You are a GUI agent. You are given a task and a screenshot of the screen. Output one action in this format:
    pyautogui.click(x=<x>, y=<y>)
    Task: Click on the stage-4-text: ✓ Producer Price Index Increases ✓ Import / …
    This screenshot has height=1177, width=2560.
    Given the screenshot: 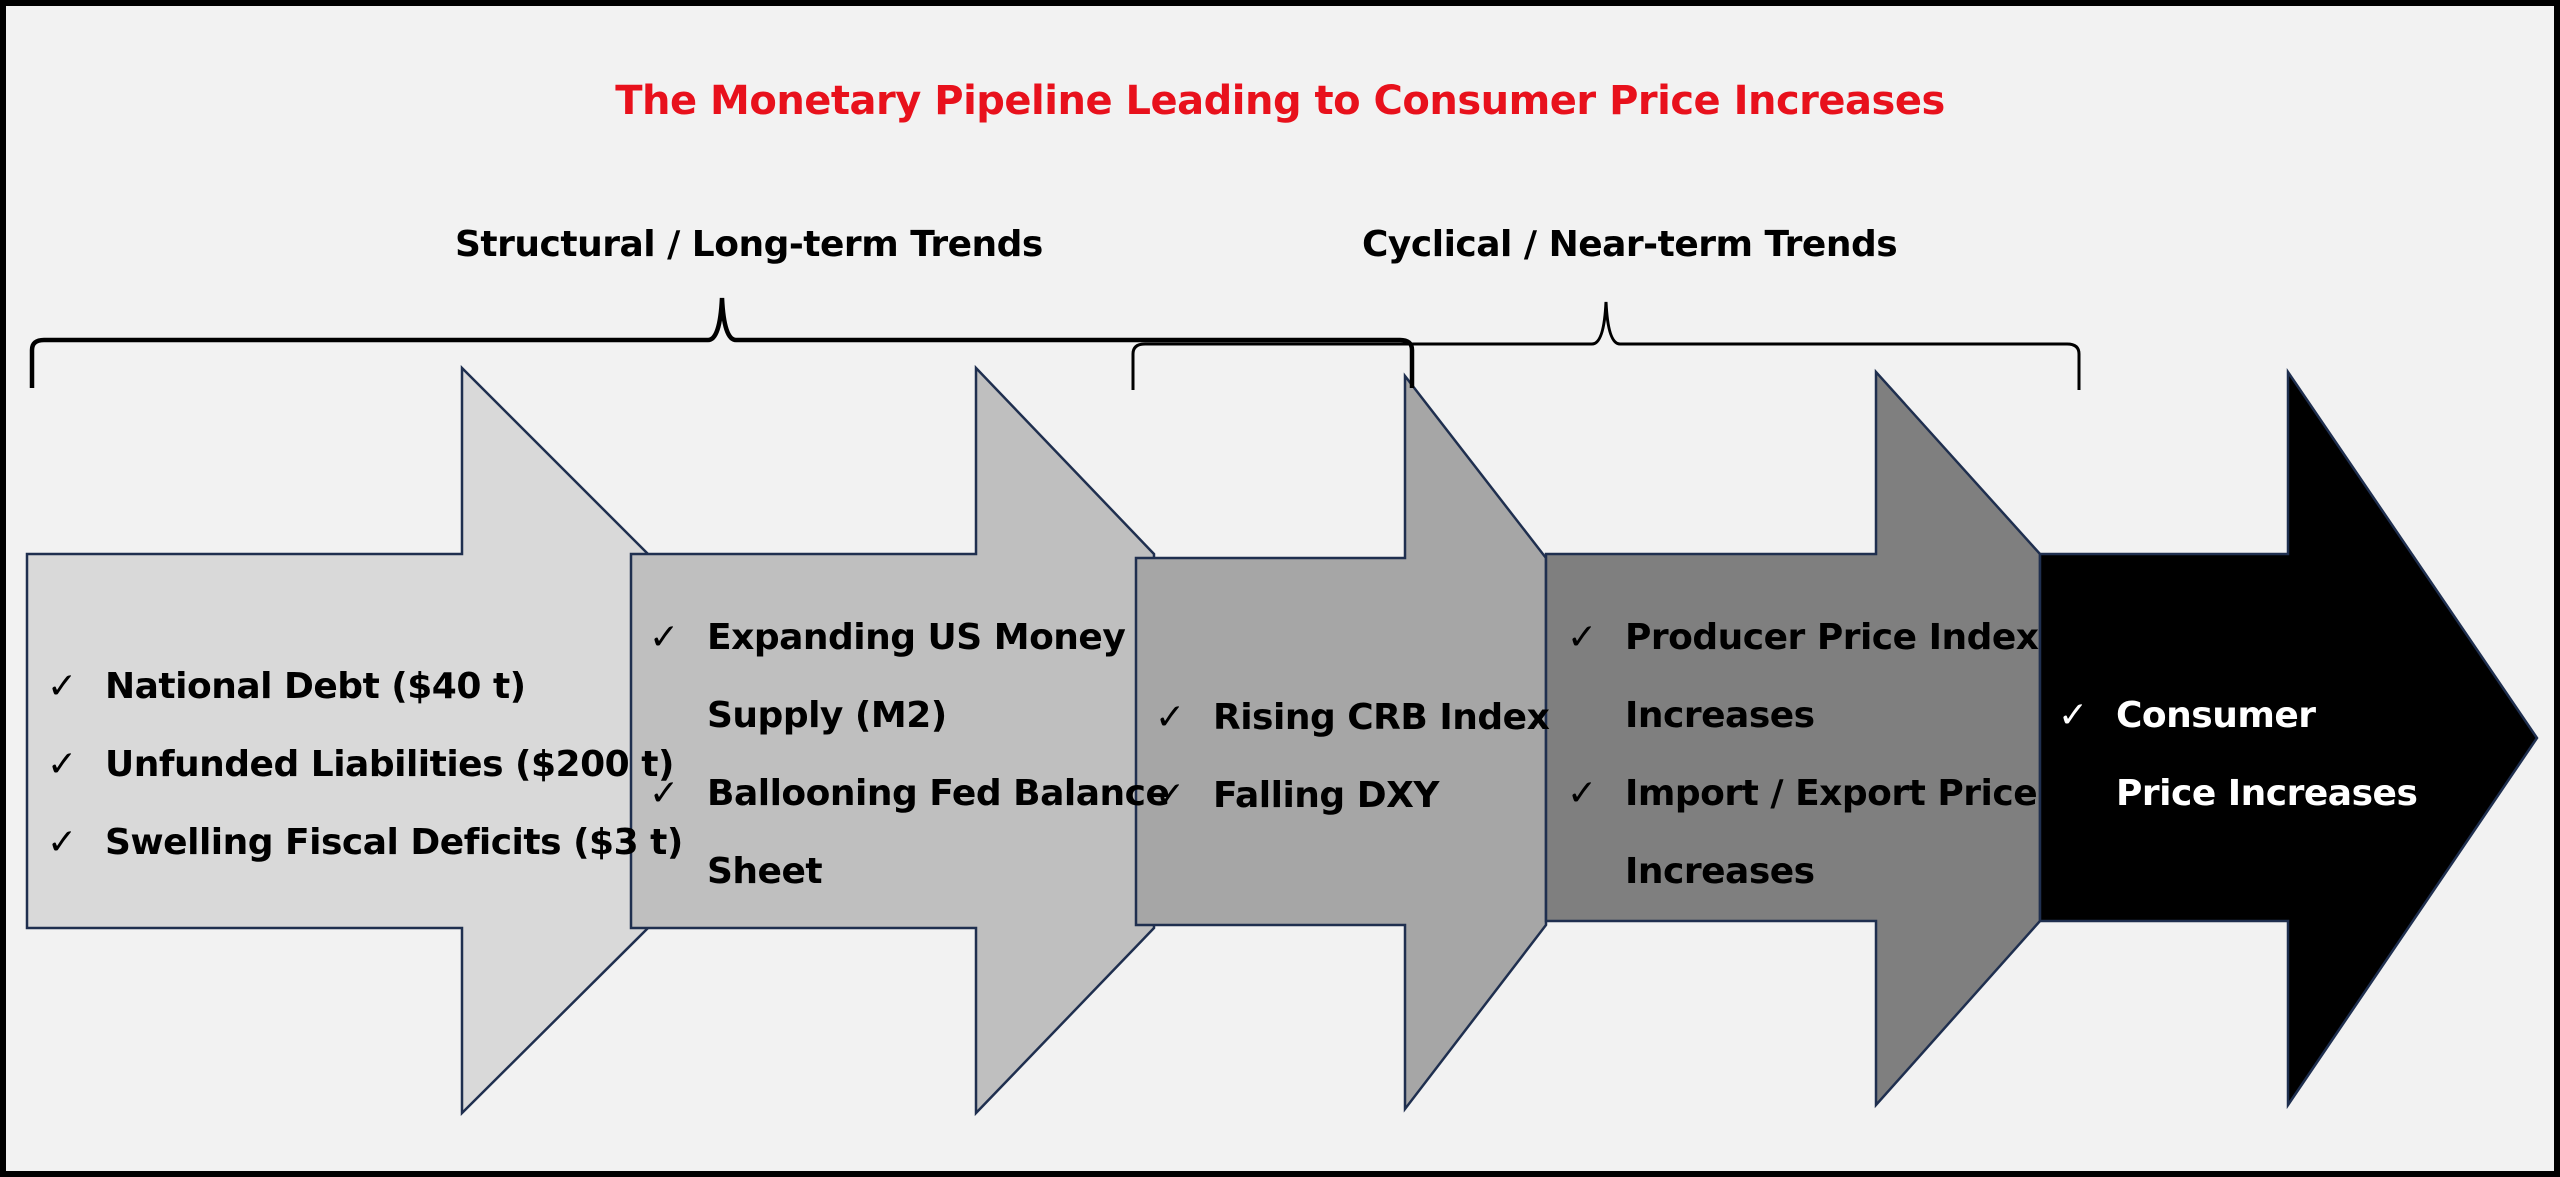 What is the action you would take?
    pyautogui.click(x=1803, y=755)
    